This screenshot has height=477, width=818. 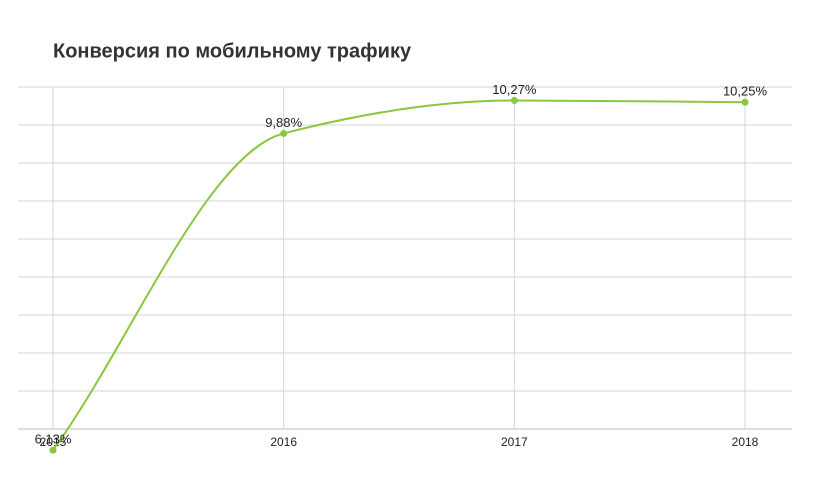 I want to click on x-tick-label: 2016, so click(x=283, y=442).